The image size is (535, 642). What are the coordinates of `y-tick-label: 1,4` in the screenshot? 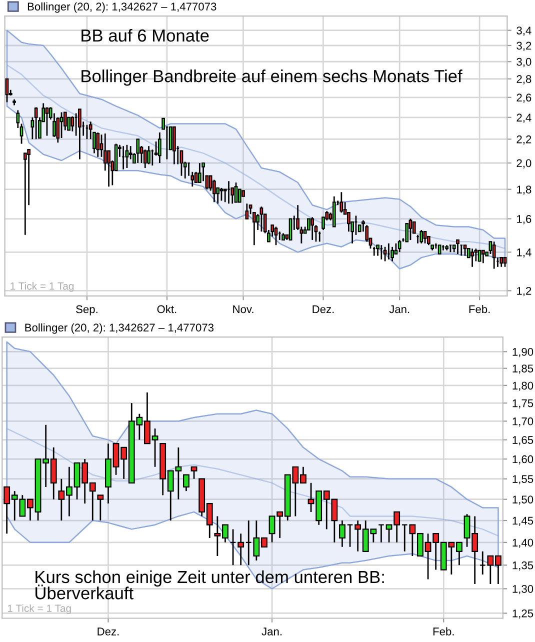 It's located at (524, 253).